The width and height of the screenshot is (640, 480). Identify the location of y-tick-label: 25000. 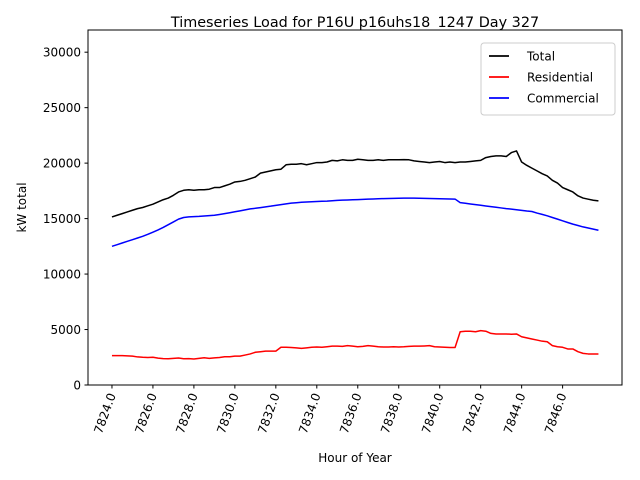
(62, 108).